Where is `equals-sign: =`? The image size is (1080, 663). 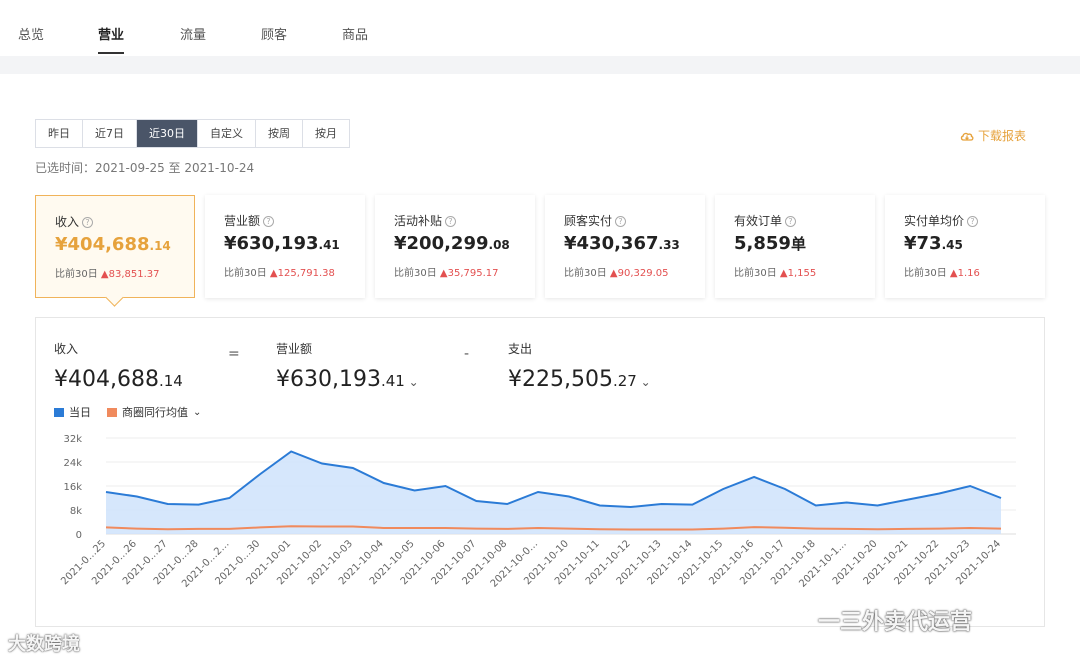
equals-sign: = is located at coordinates (234, 354).